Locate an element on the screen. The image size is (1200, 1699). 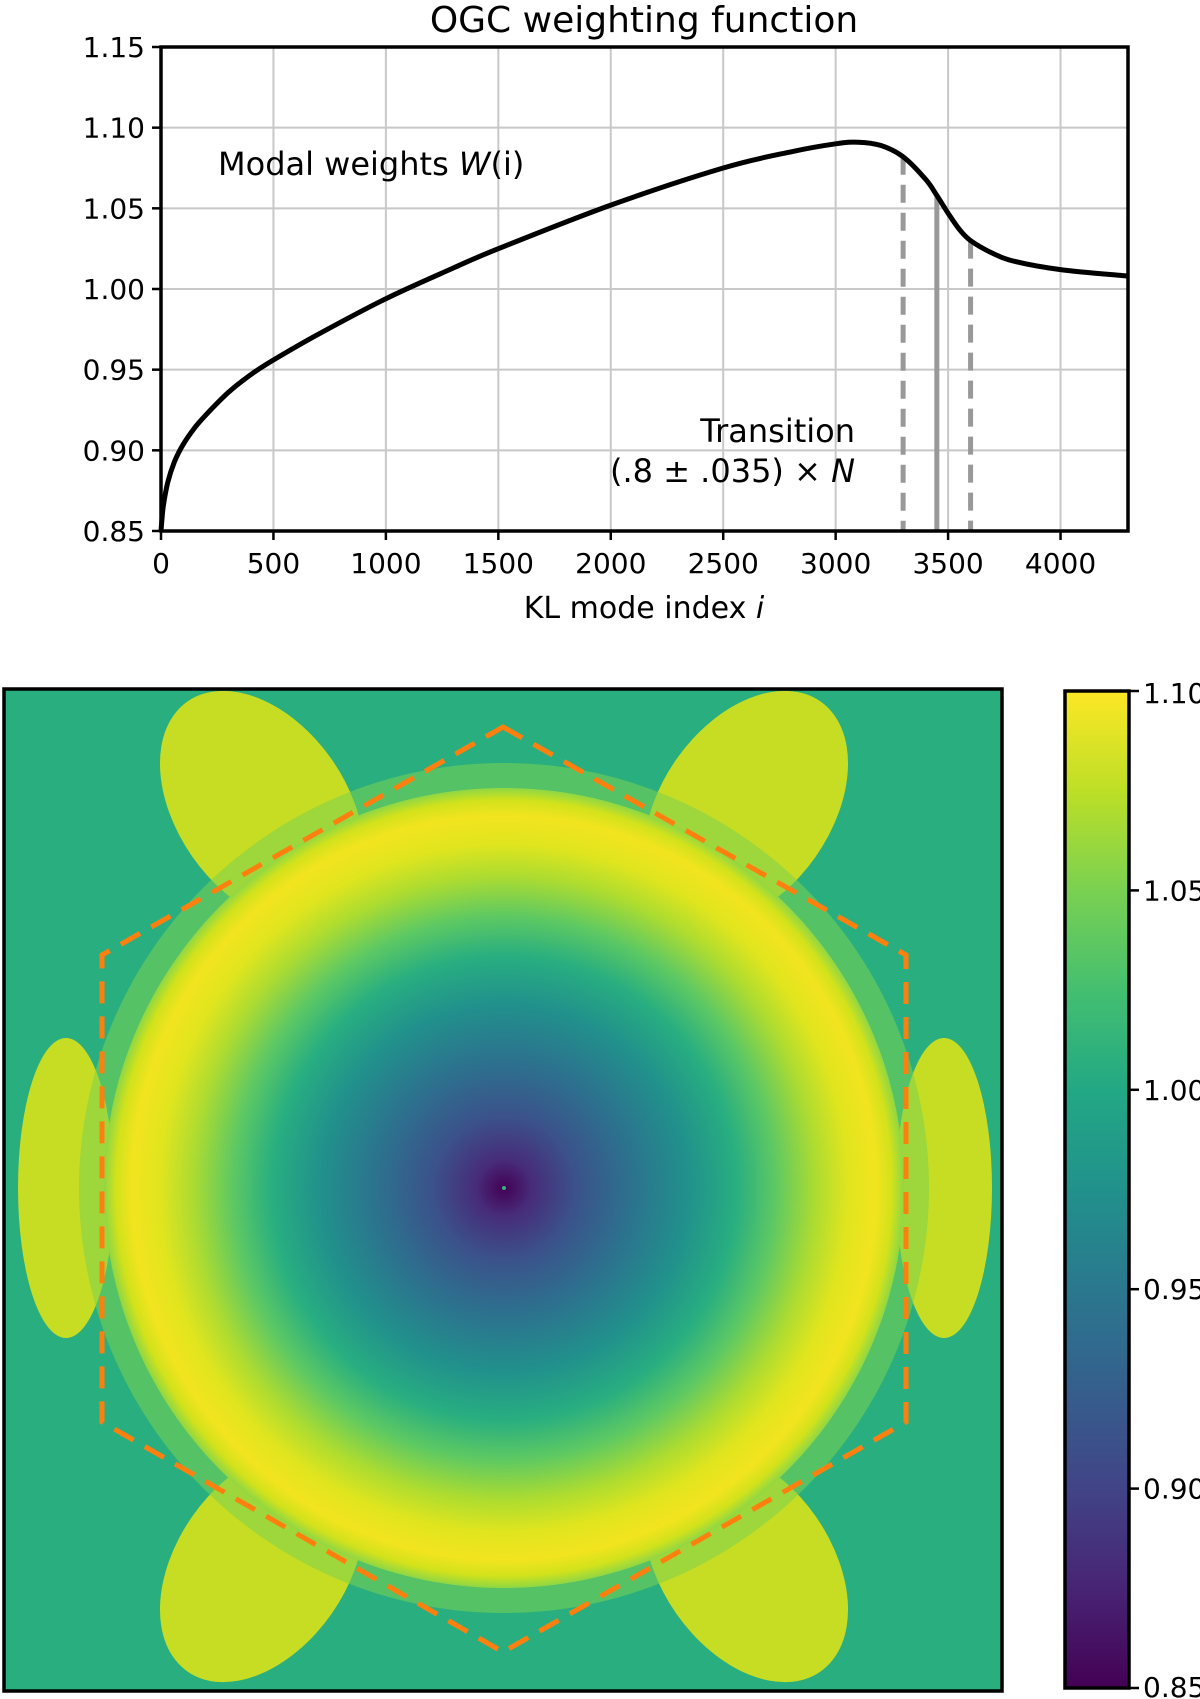
x-tick-label: 2500 is located at coordinates (723, 563).